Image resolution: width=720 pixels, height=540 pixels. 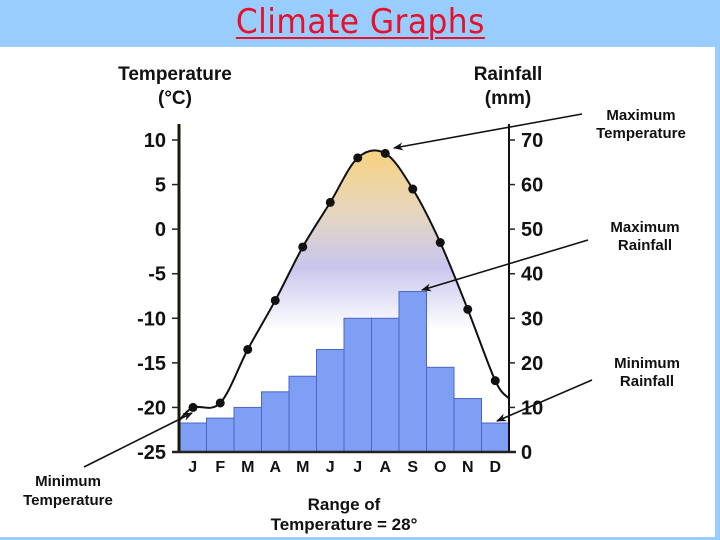 I want to click on month-label: N, so click(x=468, y=467).